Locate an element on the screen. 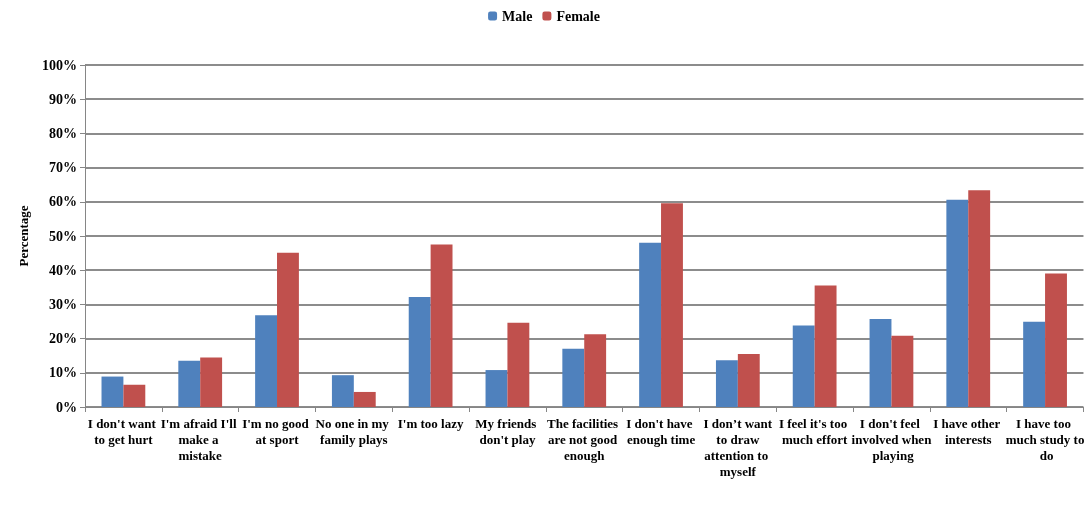  x-tick-label: I'm no good at sport is located at coordinates (277, 431).